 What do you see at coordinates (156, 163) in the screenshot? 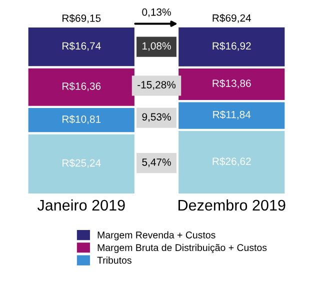
I see `annotation: 5,47%` at bounding box center [156, 163].